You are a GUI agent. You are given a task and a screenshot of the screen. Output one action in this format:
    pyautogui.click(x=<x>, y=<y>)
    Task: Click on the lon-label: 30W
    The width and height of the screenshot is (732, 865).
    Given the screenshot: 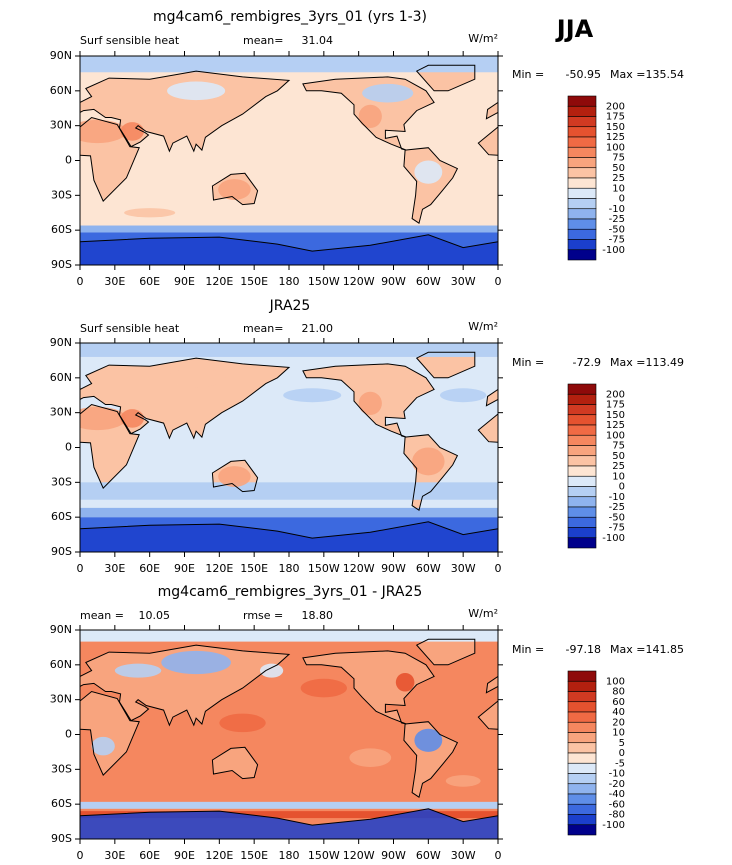 What is the action you would take?
    pyautogui.click(x=463, y=281)
    